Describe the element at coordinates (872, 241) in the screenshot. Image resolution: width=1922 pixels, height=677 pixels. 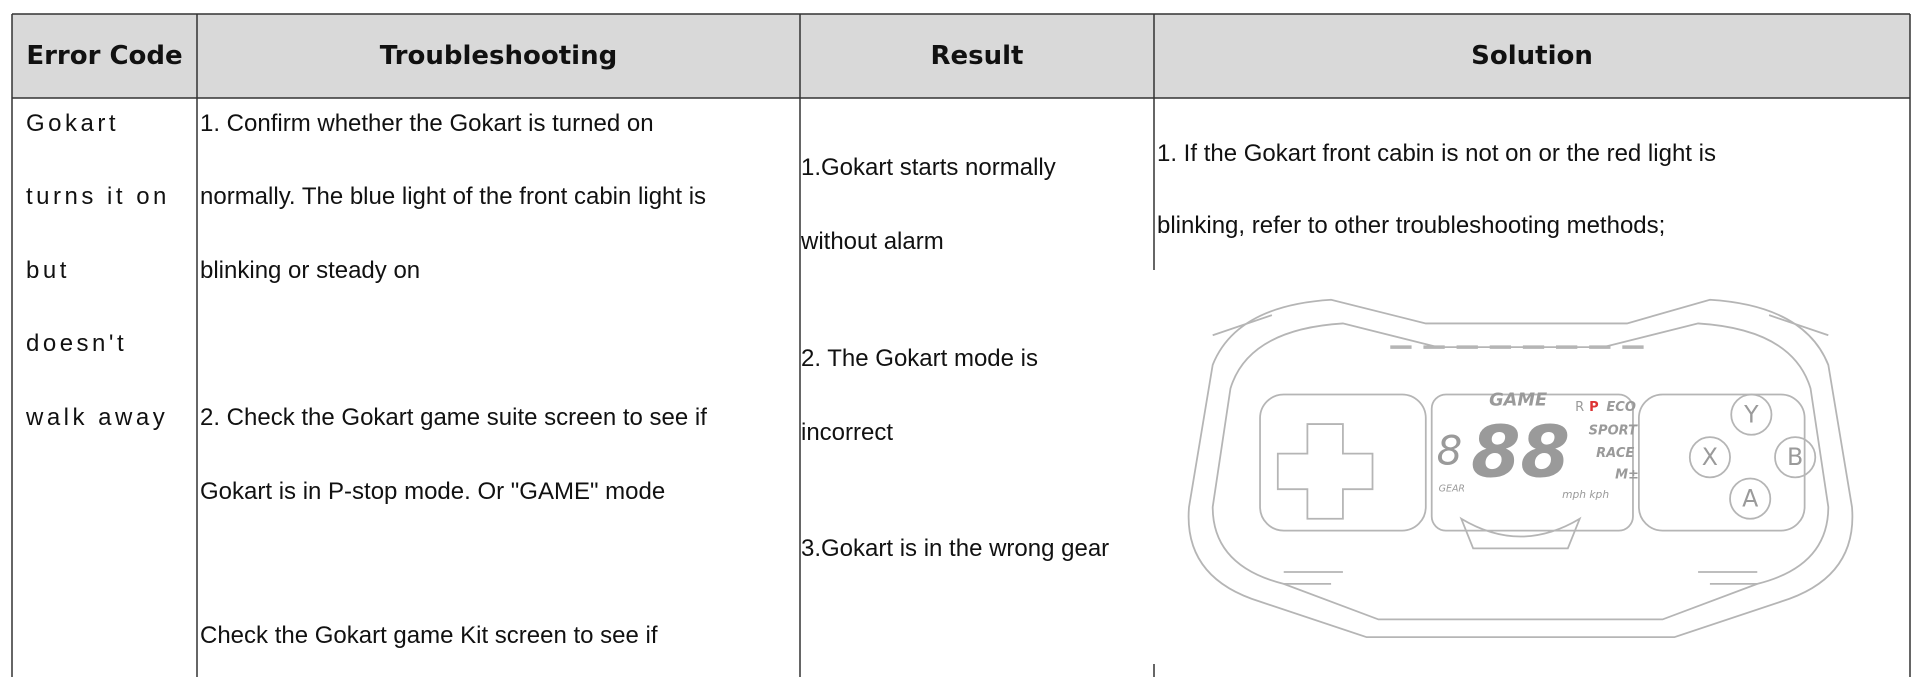
I see `cell-text: without alarm` at that location.